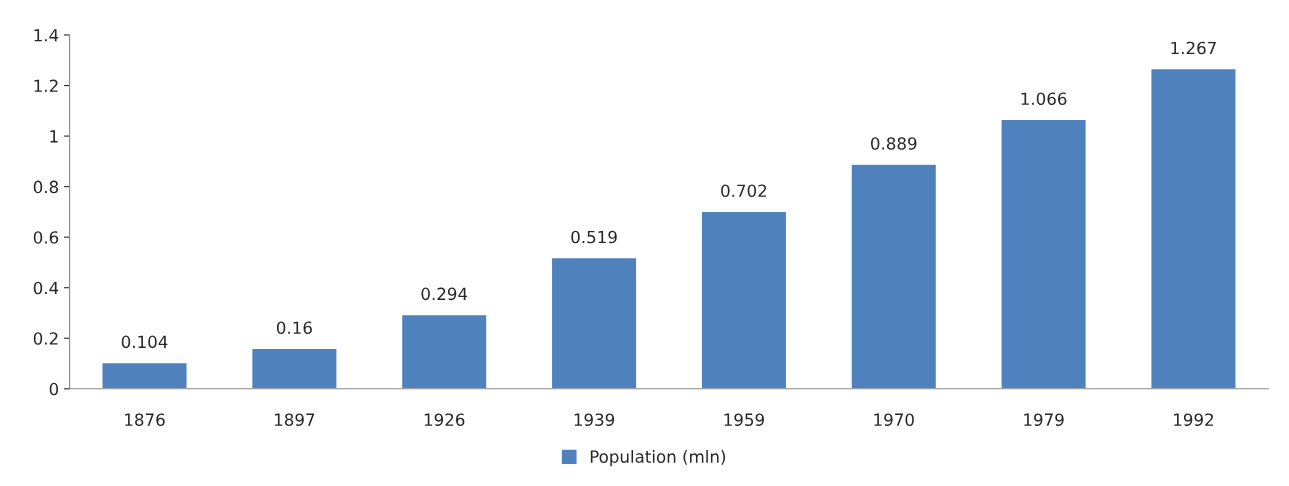 The height and width of the screenshot is (486, 1289). Describe the element at coordinates (1044, 99) in the screenshot. I see `data-label: 1.066` at that location.